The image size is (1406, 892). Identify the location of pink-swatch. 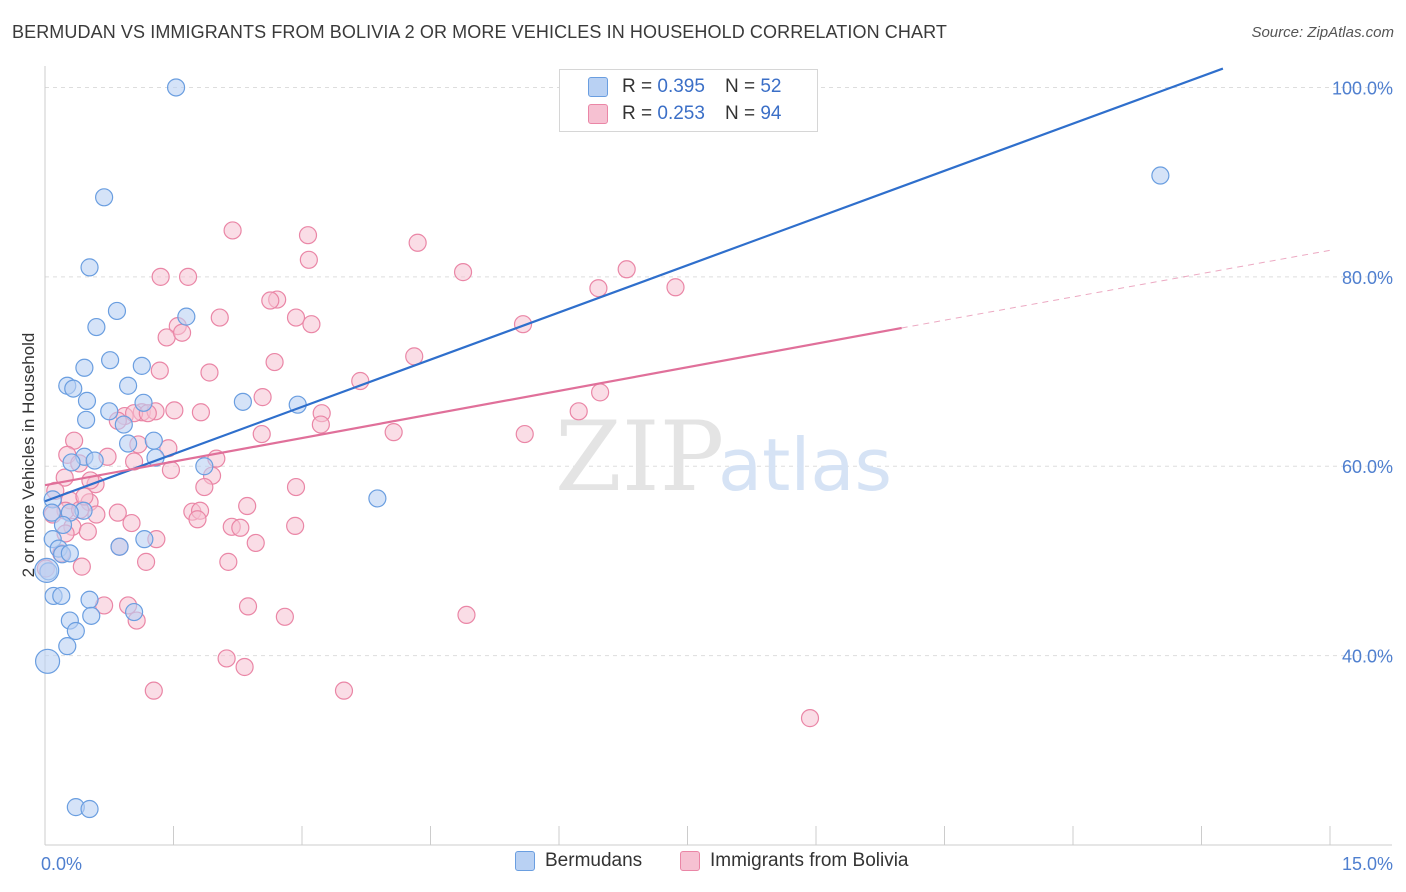
(598, 114).